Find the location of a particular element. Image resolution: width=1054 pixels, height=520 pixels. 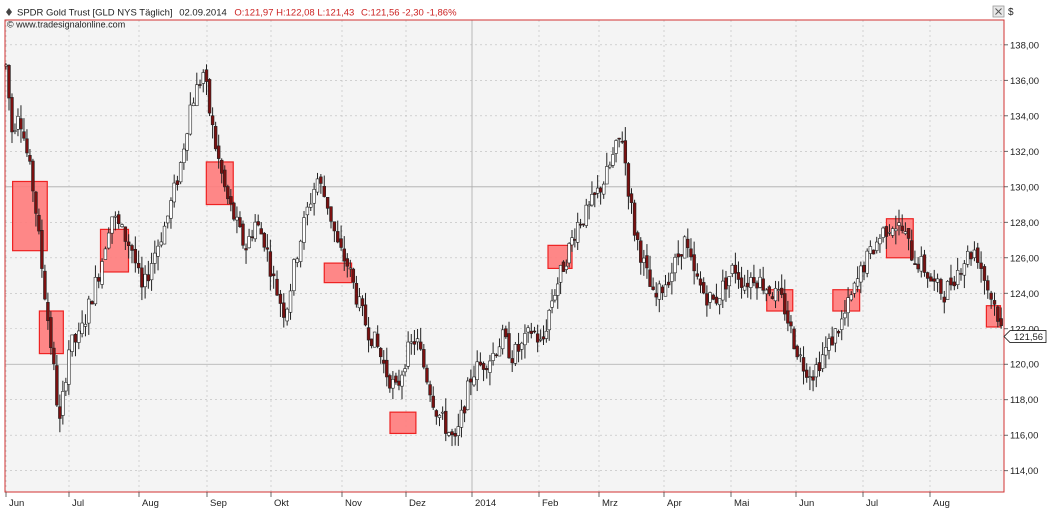

x-tick-label: Okt is located at coordinates (281, 503).